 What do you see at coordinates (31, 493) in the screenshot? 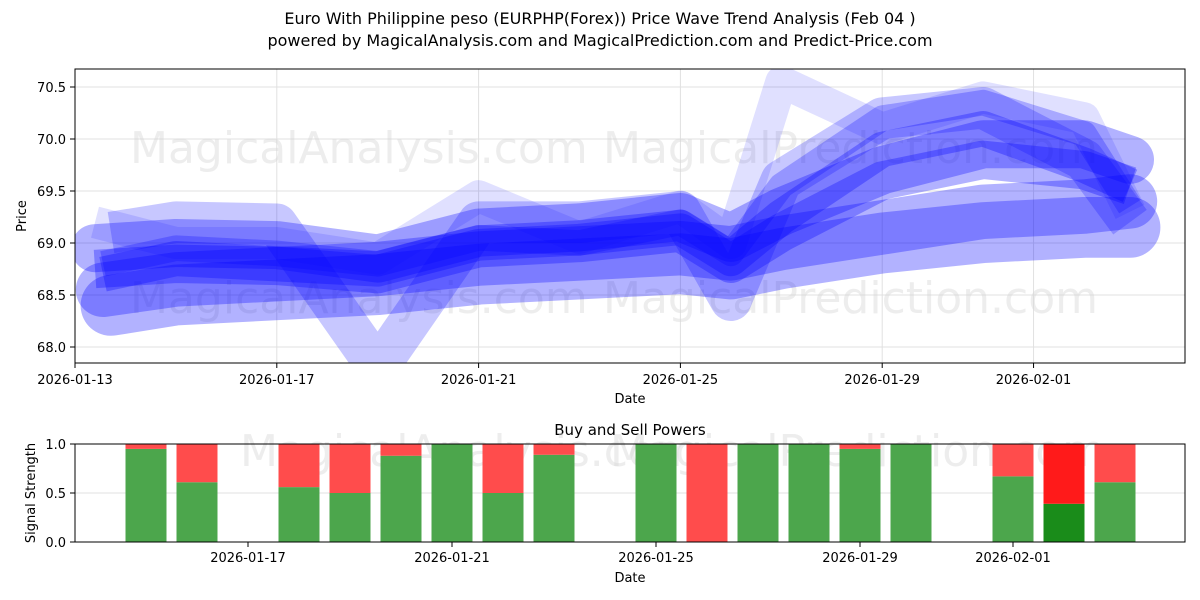
I see `sub-y-label: Signal Strength` at bounding box center [31, 493].